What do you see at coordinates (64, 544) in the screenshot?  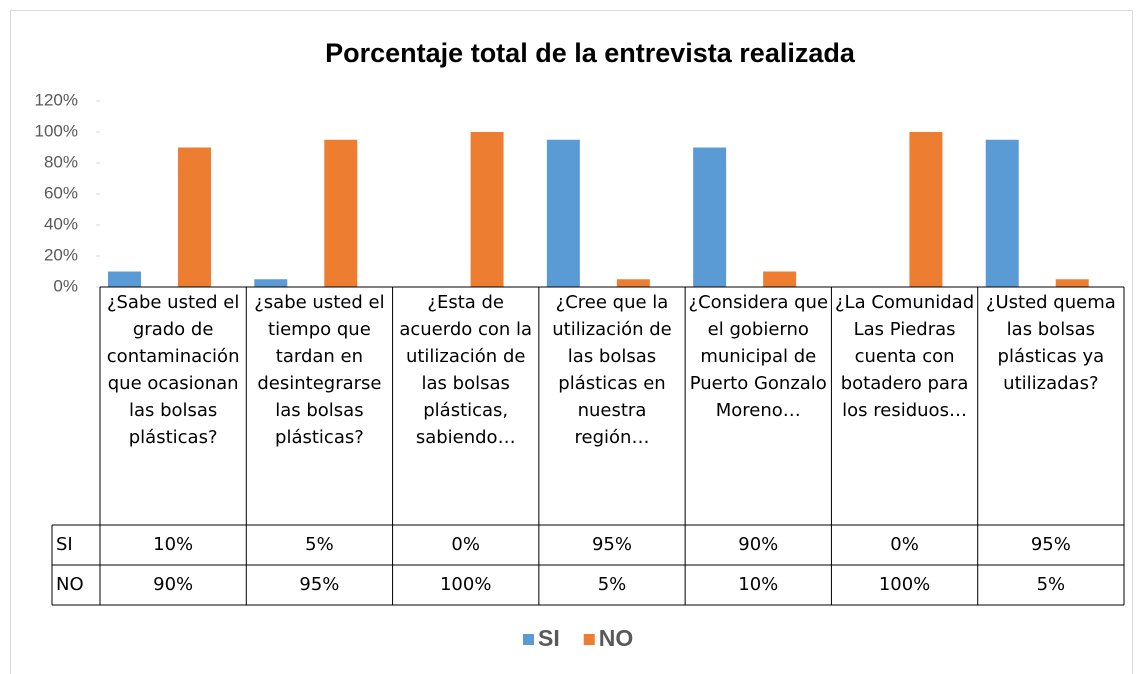 I see `row-label: SI` at bounding box center [64, 544].